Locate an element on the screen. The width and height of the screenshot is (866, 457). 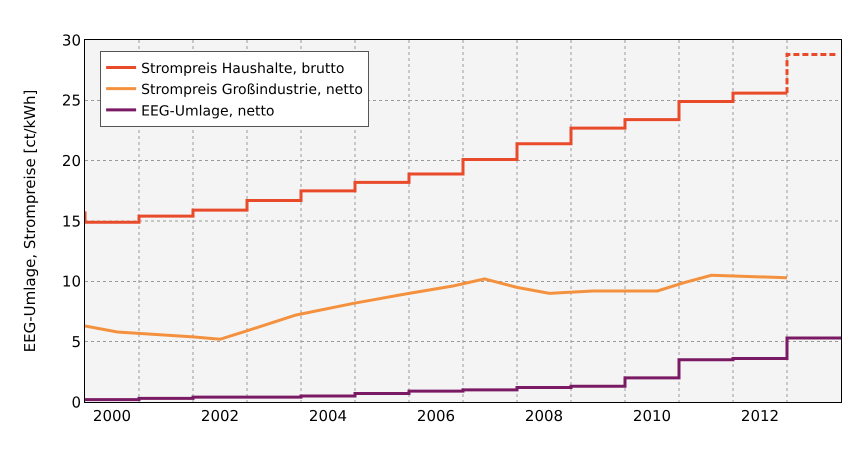
legend-label: Strompreis Haushalte, brutto is located at coordinates (242, 68).